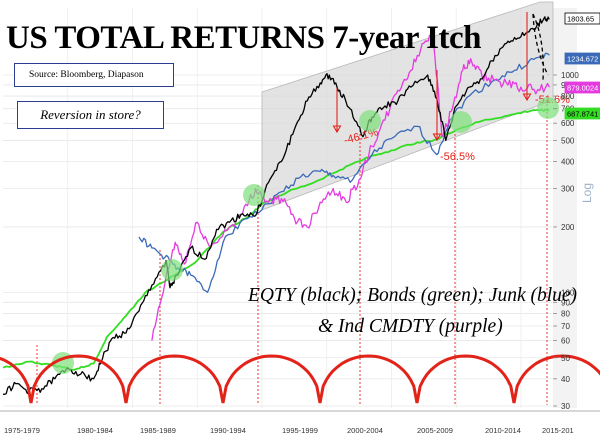  Describe the element at coordinates (558, 430) in the screenshot. I see `x-tick-label: 2015-201` at that location.